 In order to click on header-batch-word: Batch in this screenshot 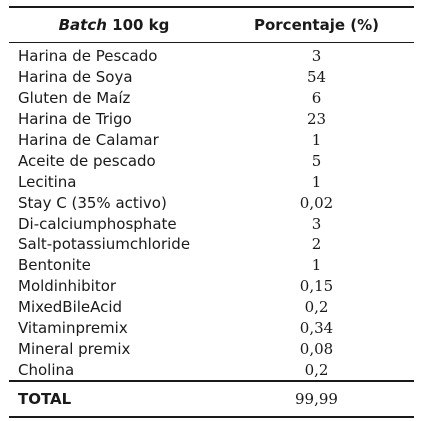, I will do `click(82, 25)`.